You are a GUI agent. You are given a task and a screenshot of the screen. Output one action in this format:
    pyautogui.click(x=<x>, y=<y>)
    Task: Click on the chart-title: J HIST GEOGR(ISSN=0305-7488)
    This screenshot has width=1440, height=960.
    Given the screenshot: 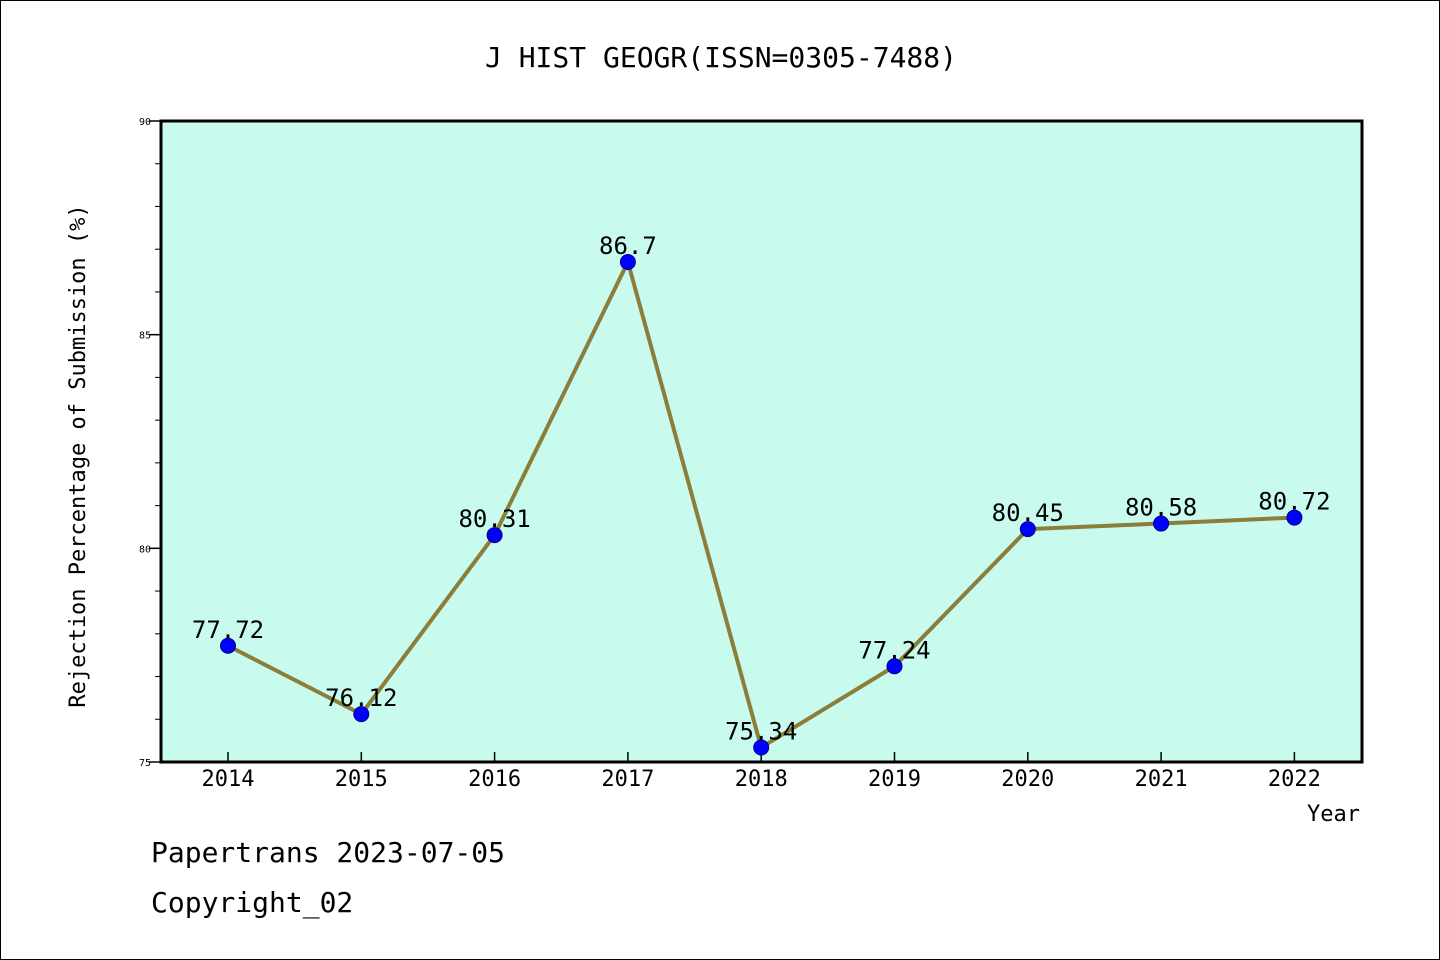 What is the action you would take?
    pyautogui.click(x=721, y=57)
    